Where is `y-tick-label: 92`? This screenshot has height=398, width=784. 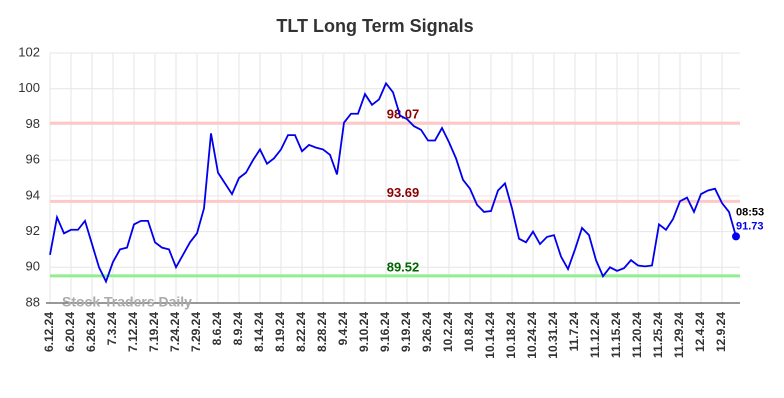 y-tick-label: 92 is located at coordinates (33, 230).